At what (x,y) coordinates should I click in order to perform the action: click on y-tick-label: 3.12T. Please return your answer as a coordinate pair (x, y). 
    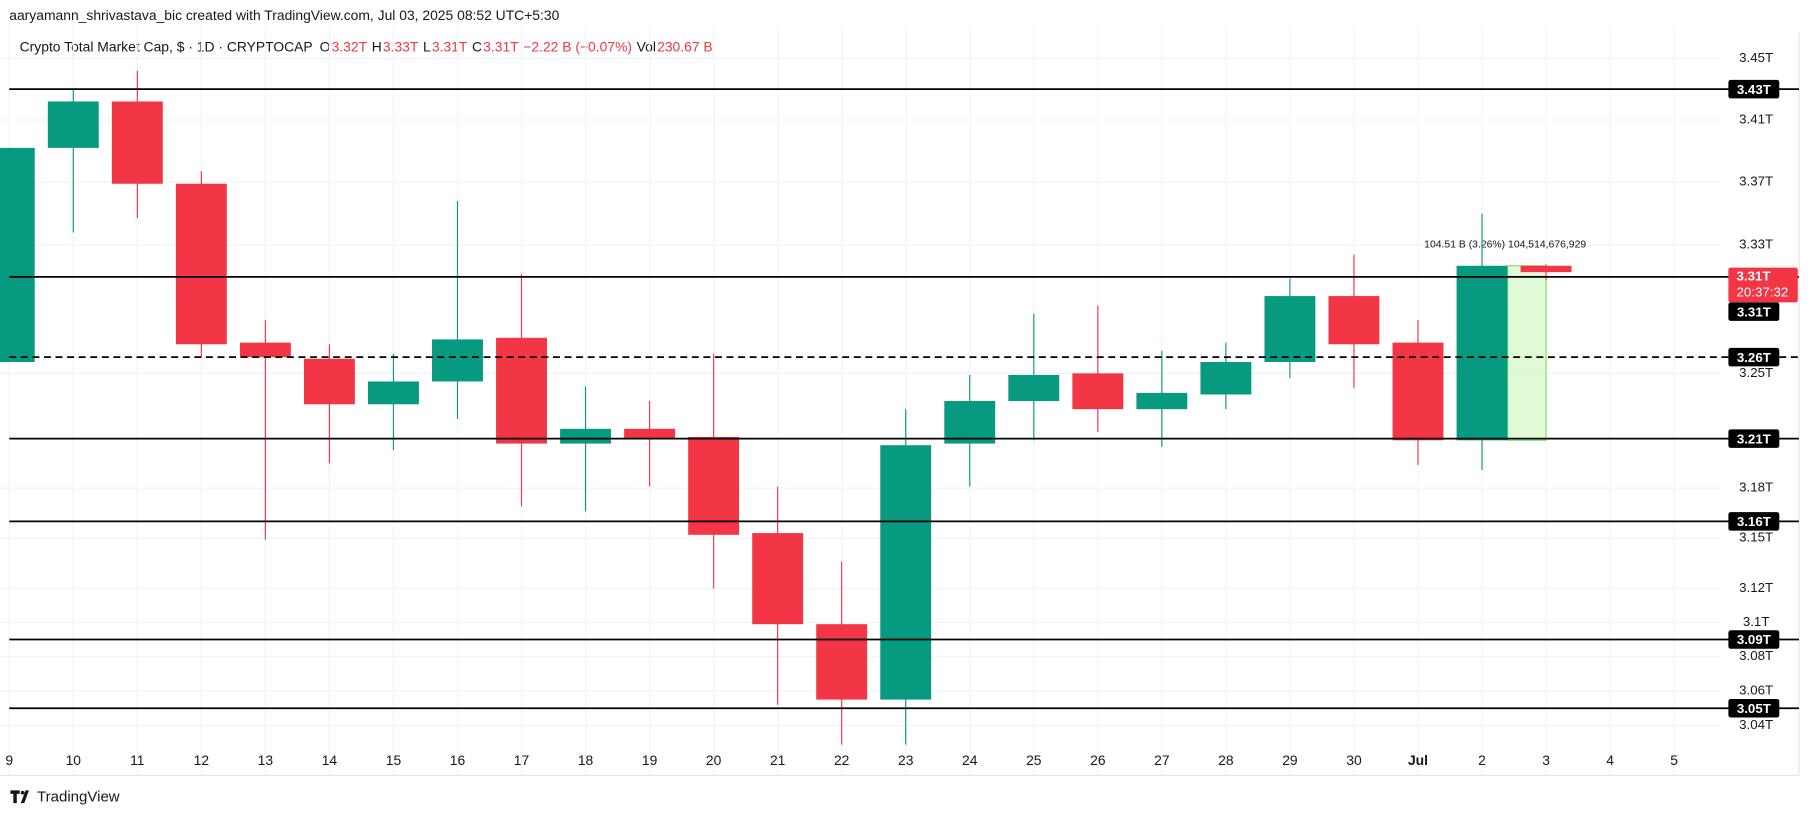
    Looking at the image, I should click on (1756, 587).